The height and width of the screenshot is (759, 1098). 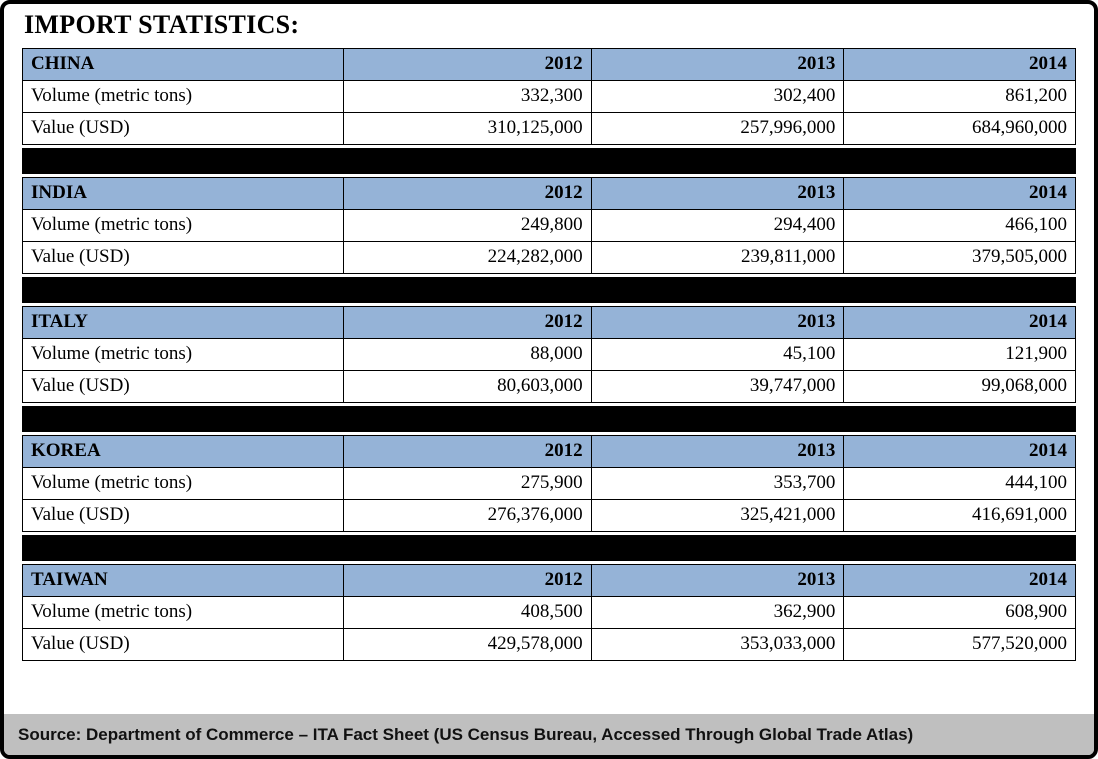 I want to click on country-name: KOREA, so click(x=183, y=451).